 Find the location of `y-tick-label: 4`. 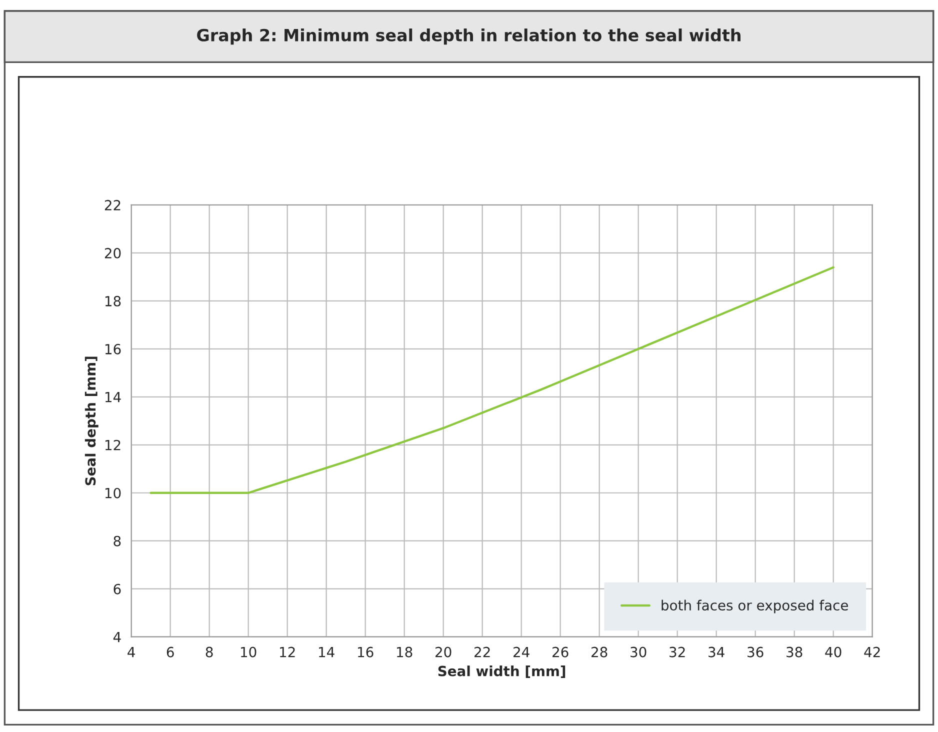

y-tick-label: 4 is located at coordinates (117, 637).